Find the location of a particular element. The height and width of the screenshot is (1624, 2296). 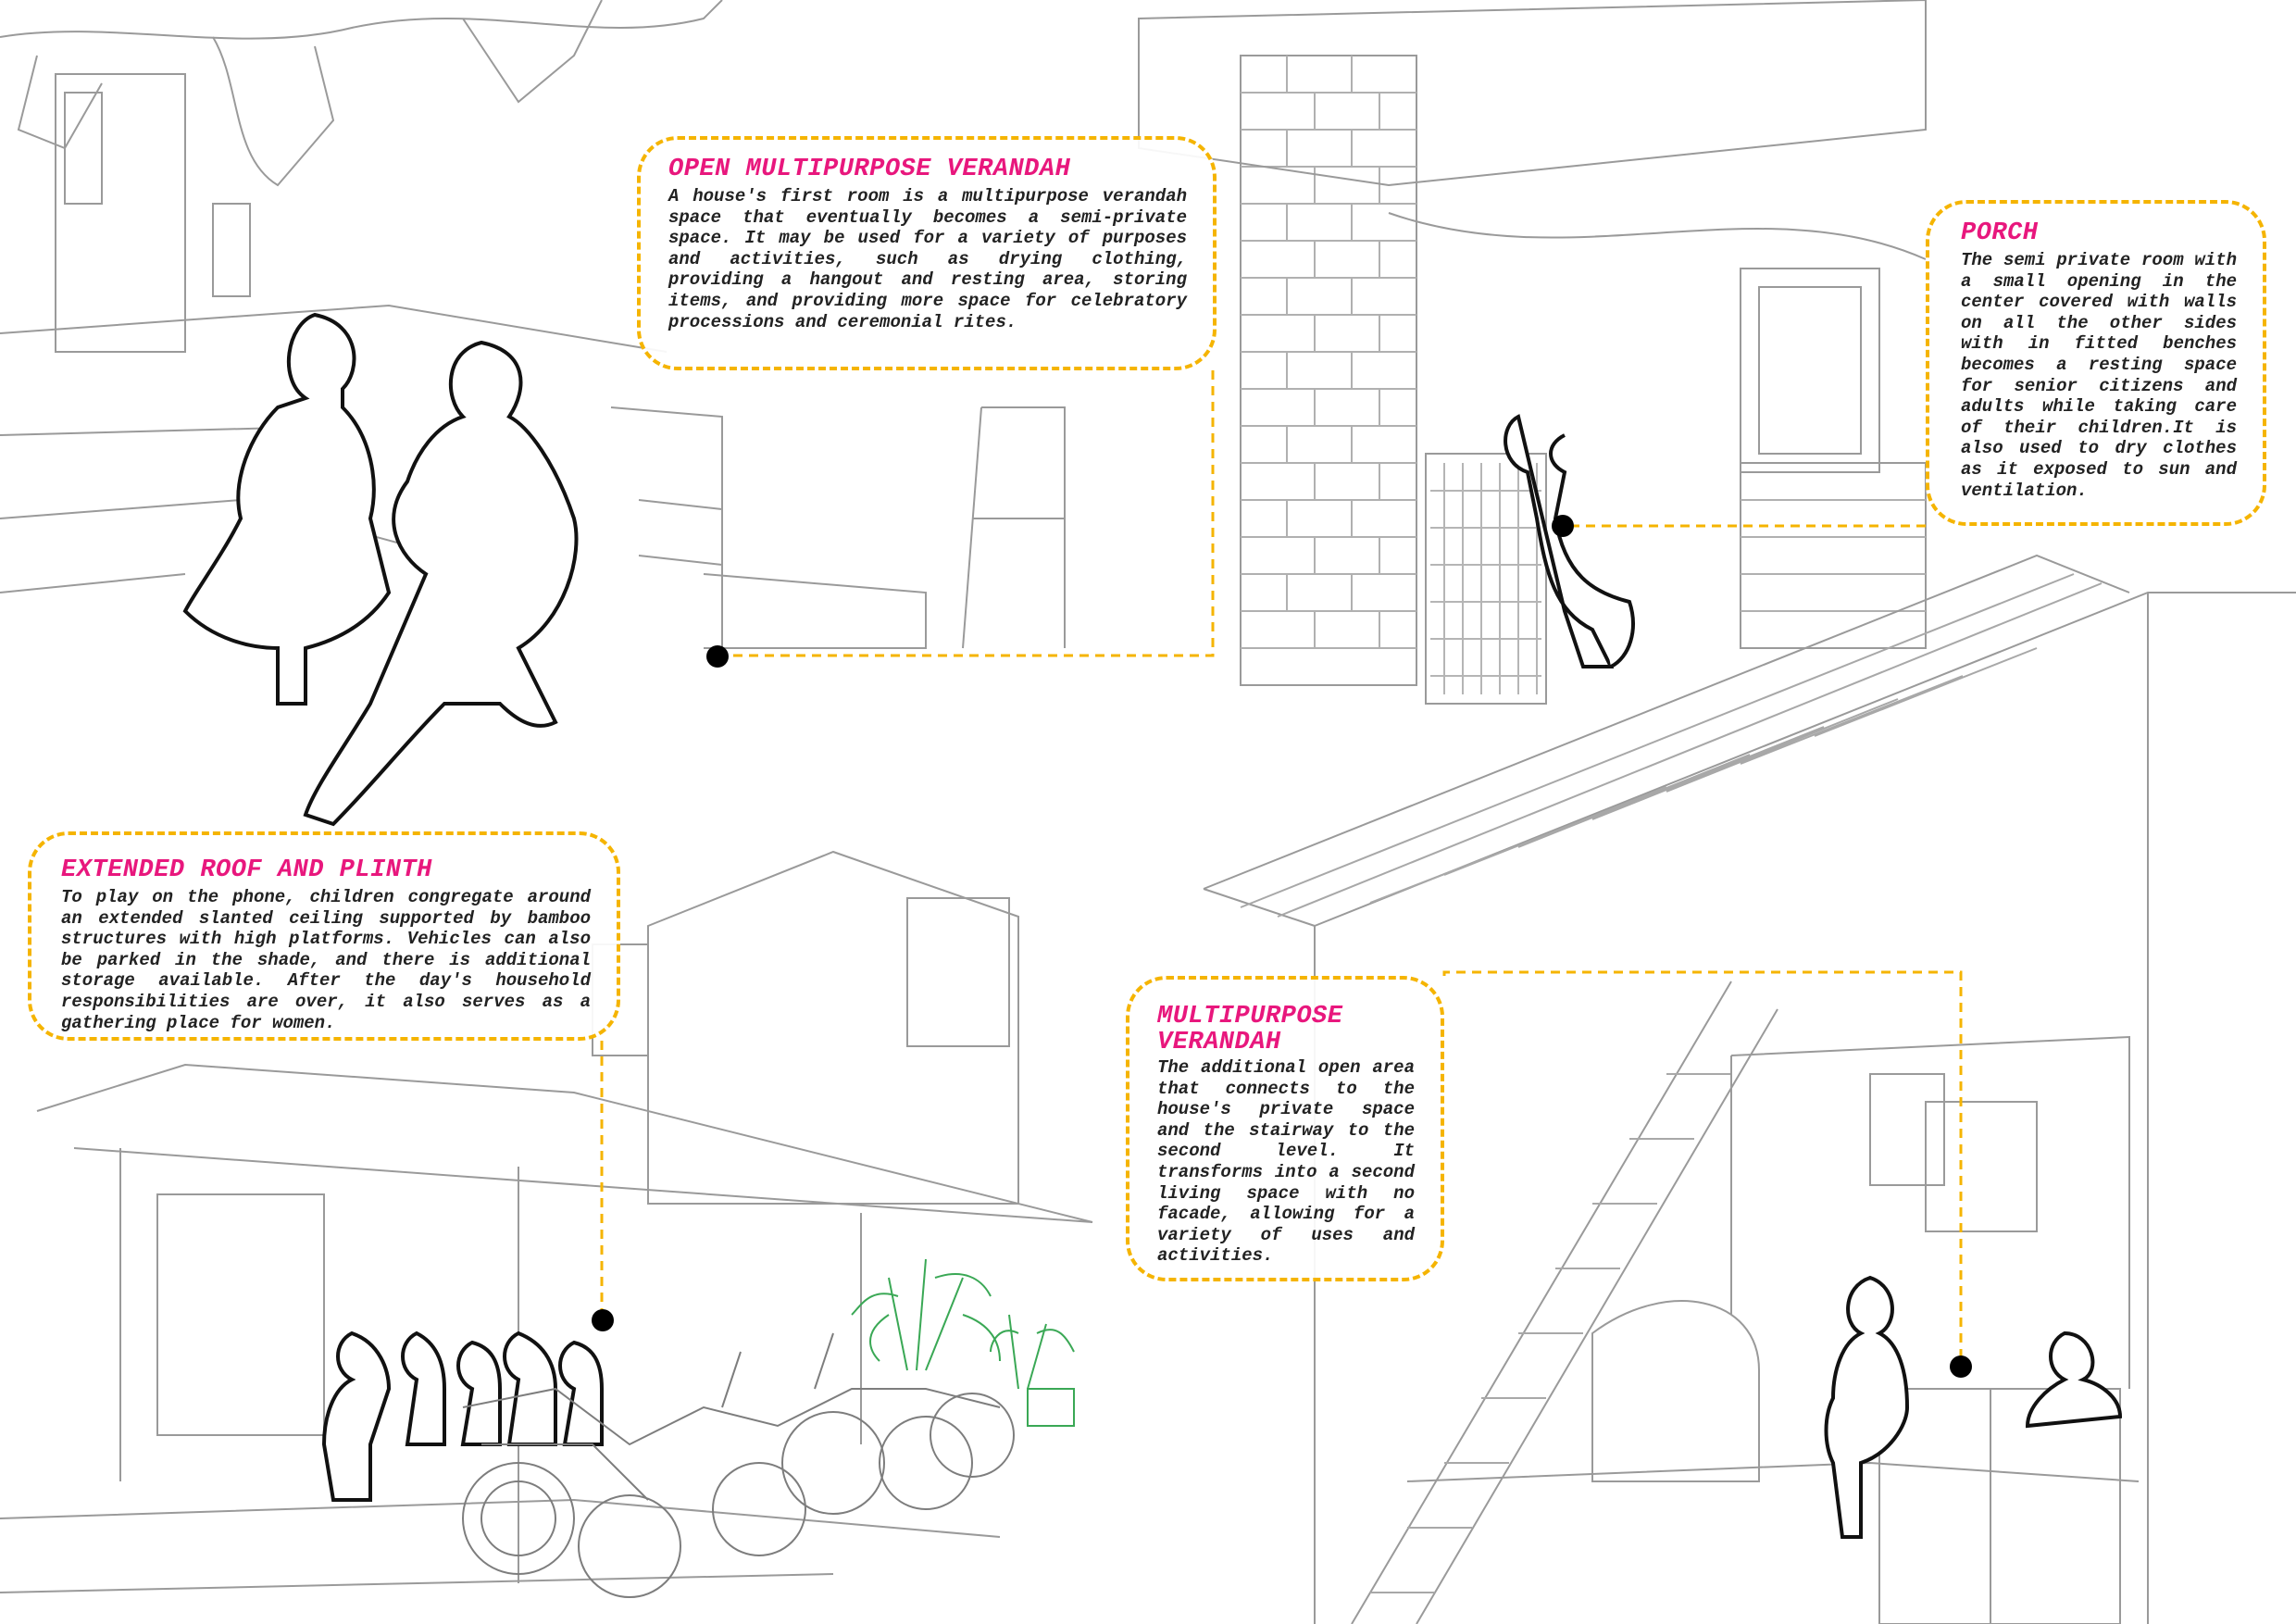

potted-plants is located at coordinates (963, 1342).